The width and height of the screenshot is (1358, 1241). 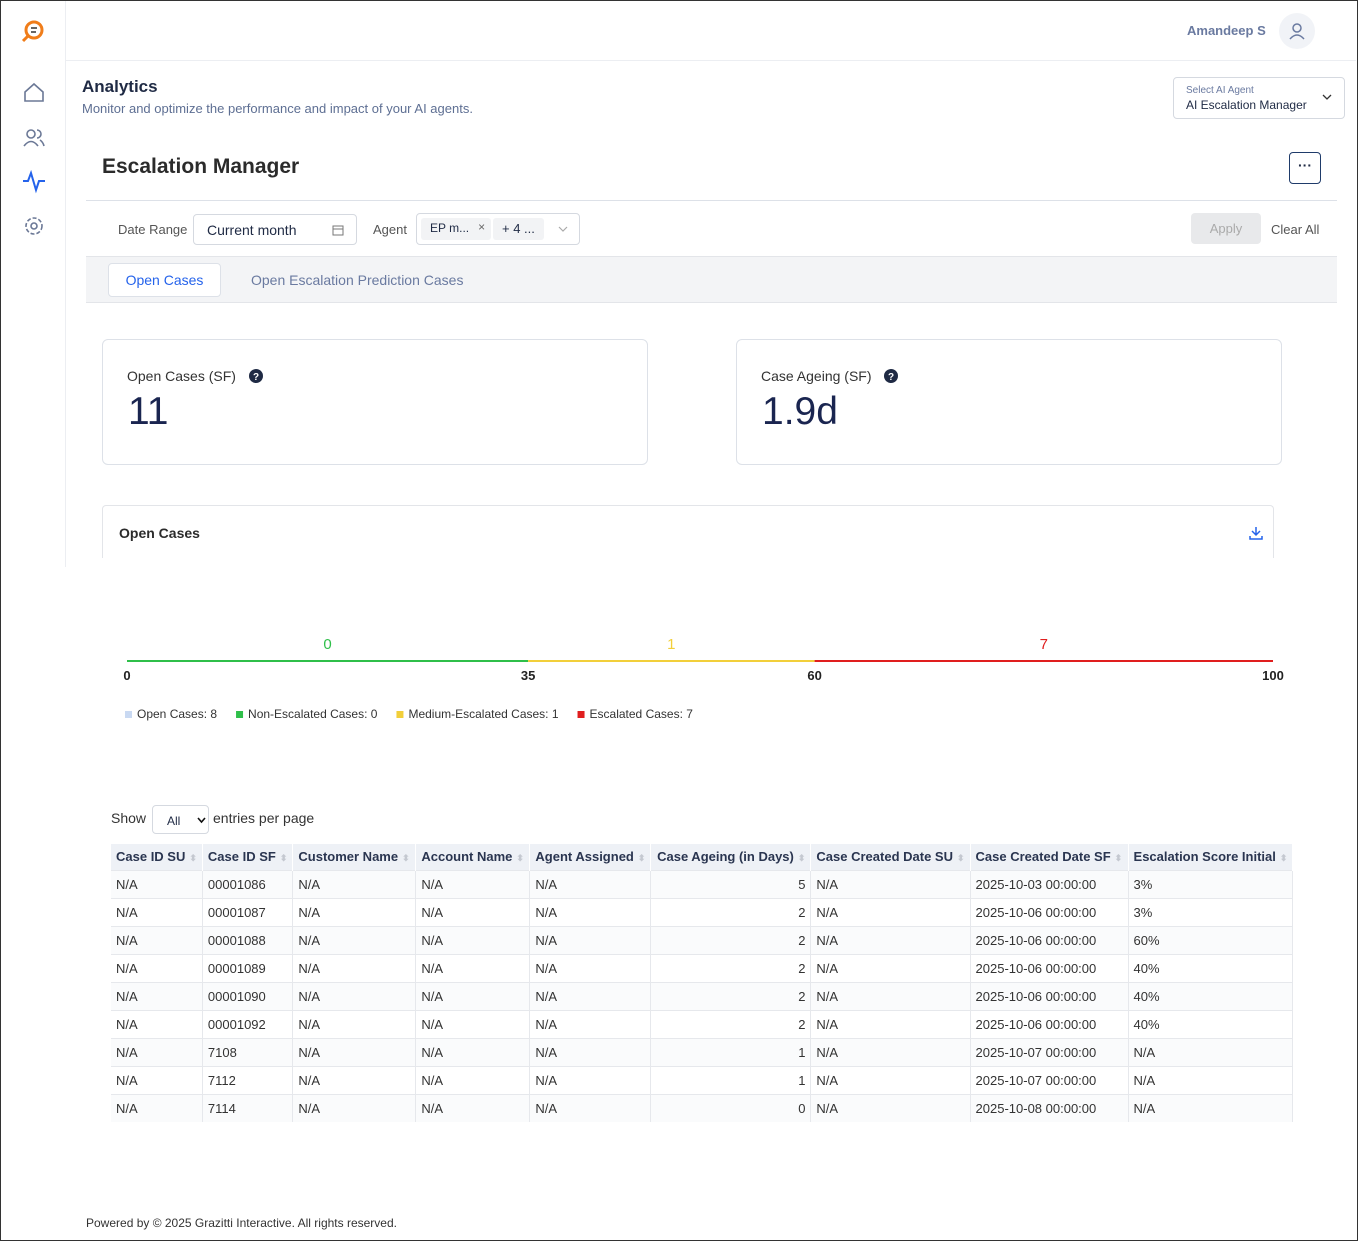 What do you see at coordinates (1211, 857) in the screenshot?
I see `column-header: Escalation Score Initial ⬍` at bounding box center [1211, 857].